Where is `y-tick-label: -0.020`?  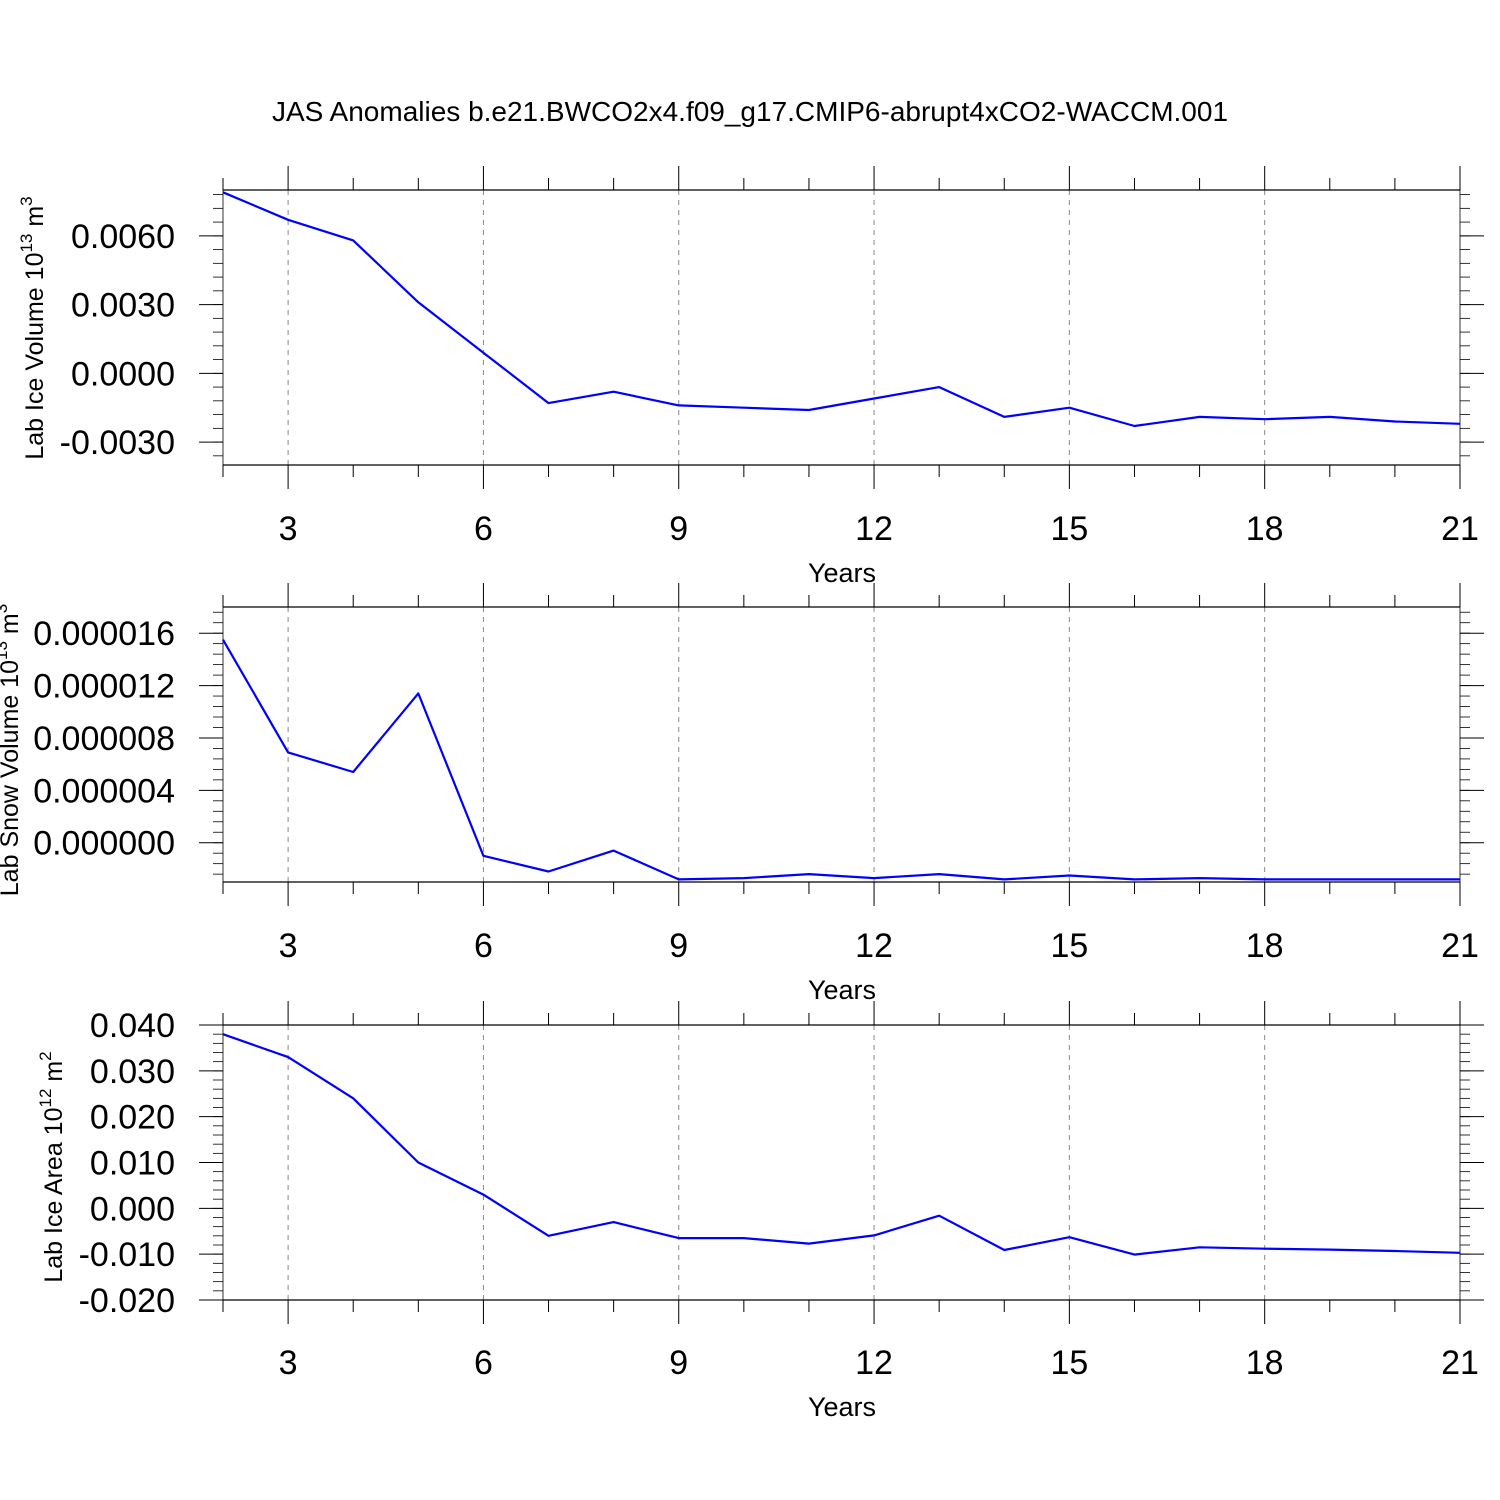 y-tick-label: -0.020 is located at coordinates (127, 1301).